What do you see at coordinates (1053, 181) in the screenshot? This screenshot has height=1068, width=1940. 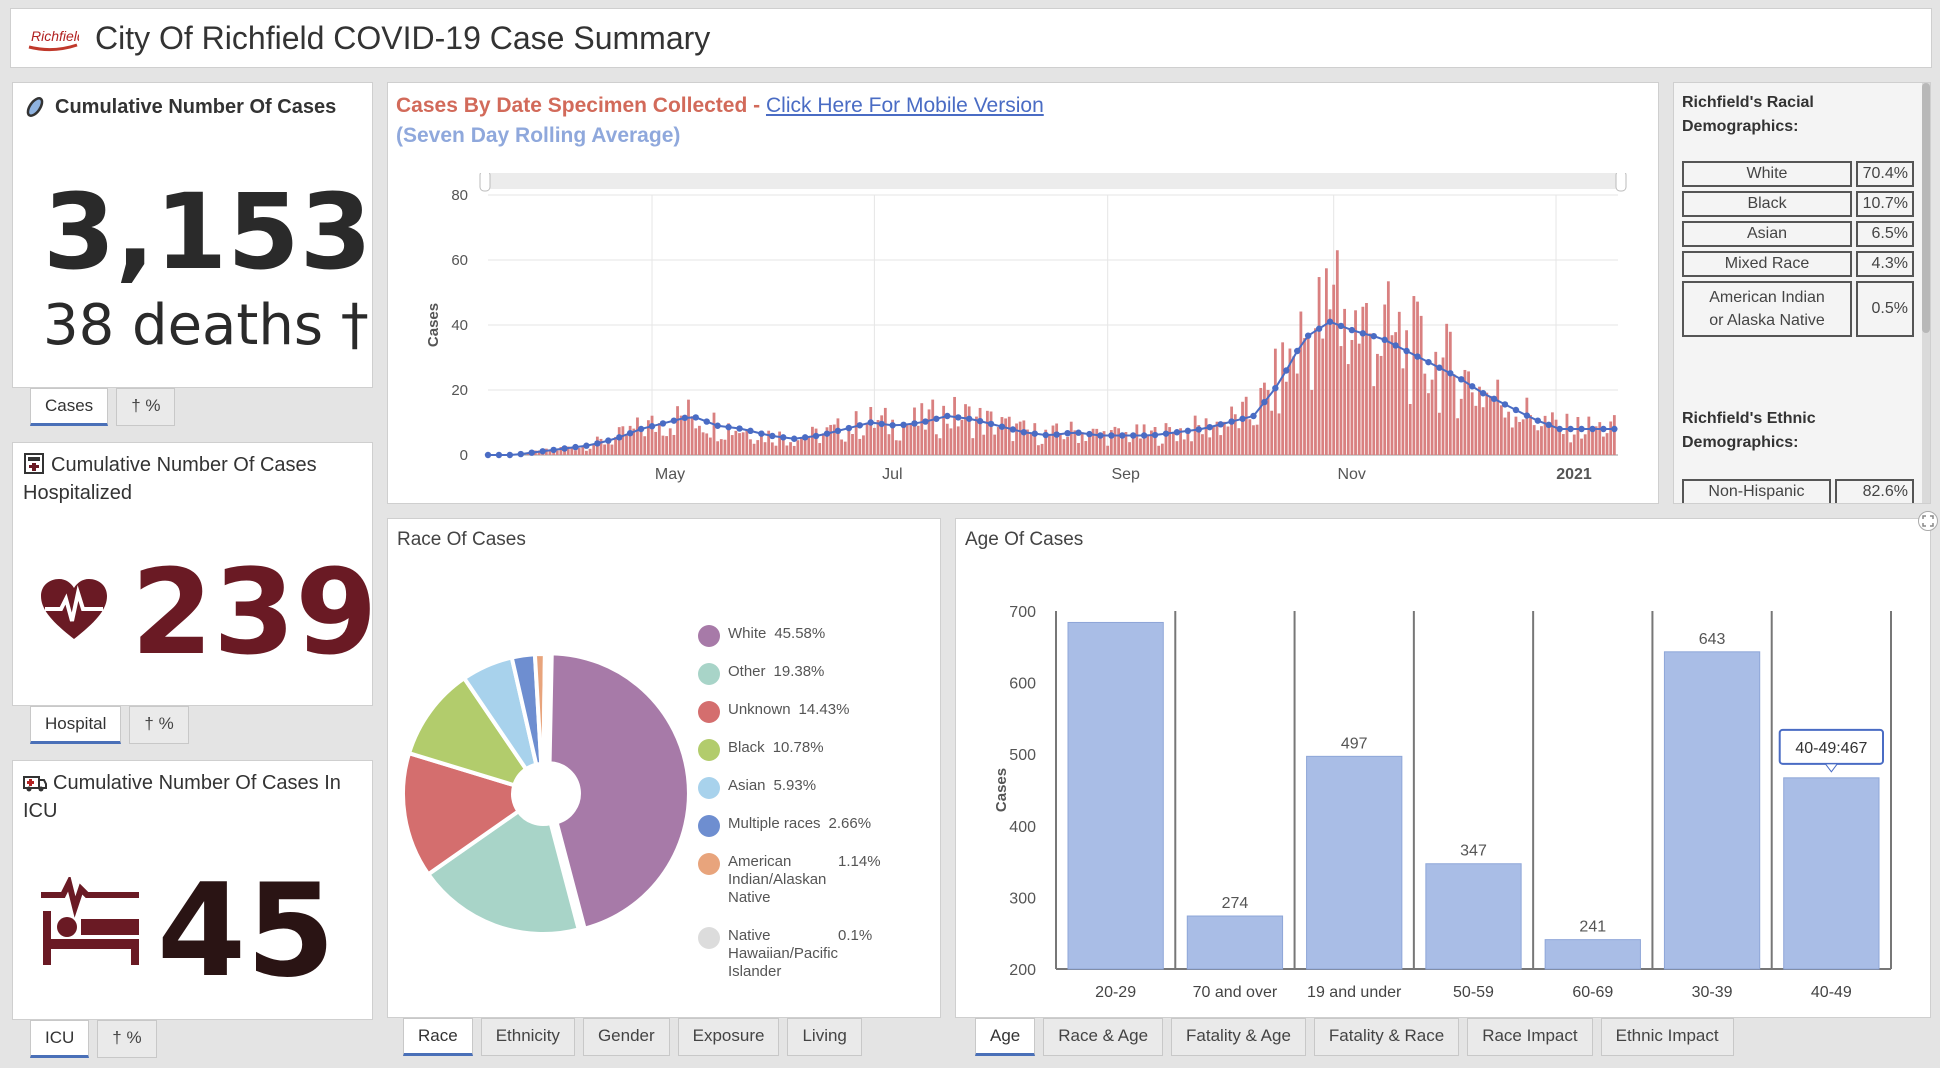 I see `range-slider-track` at bounding box center [1053, 181].